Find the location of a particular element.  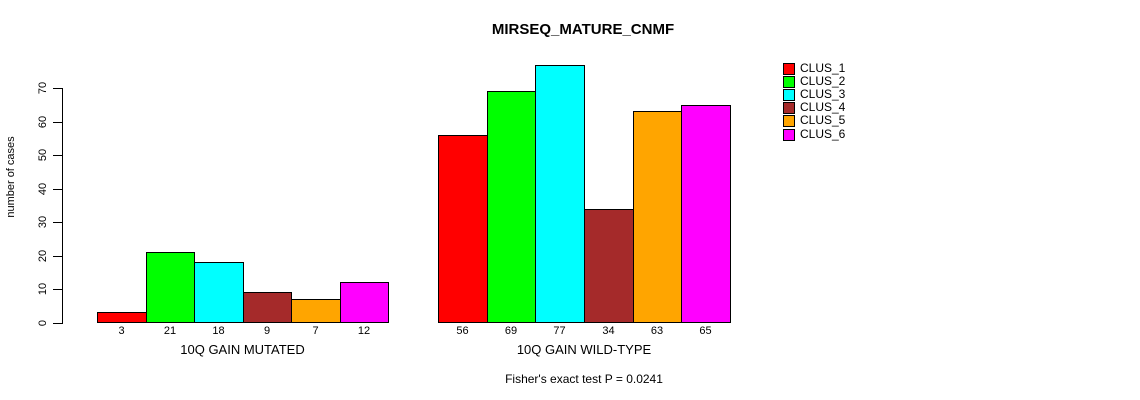

y-axis-label: number of cases is located at coordinates (11, 177).